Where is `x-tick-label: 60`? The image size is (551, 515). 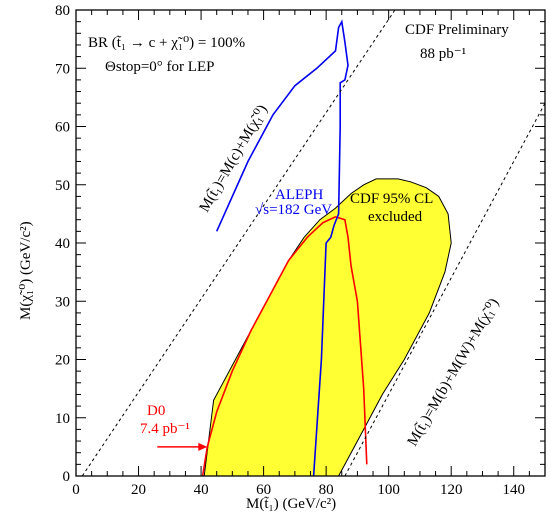 x-tick-label: 60 is located at coordinates (263, 490).